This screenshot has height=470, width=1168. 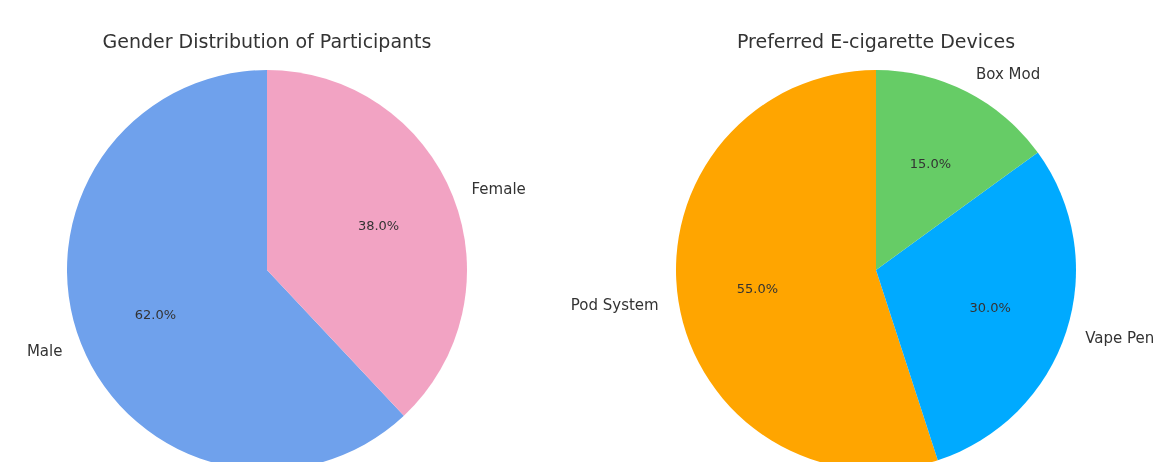 What do you see at coordinates (990, 307) in the screenshot?
I see `data-label: 30.0%` at bounding box center [990, 307].